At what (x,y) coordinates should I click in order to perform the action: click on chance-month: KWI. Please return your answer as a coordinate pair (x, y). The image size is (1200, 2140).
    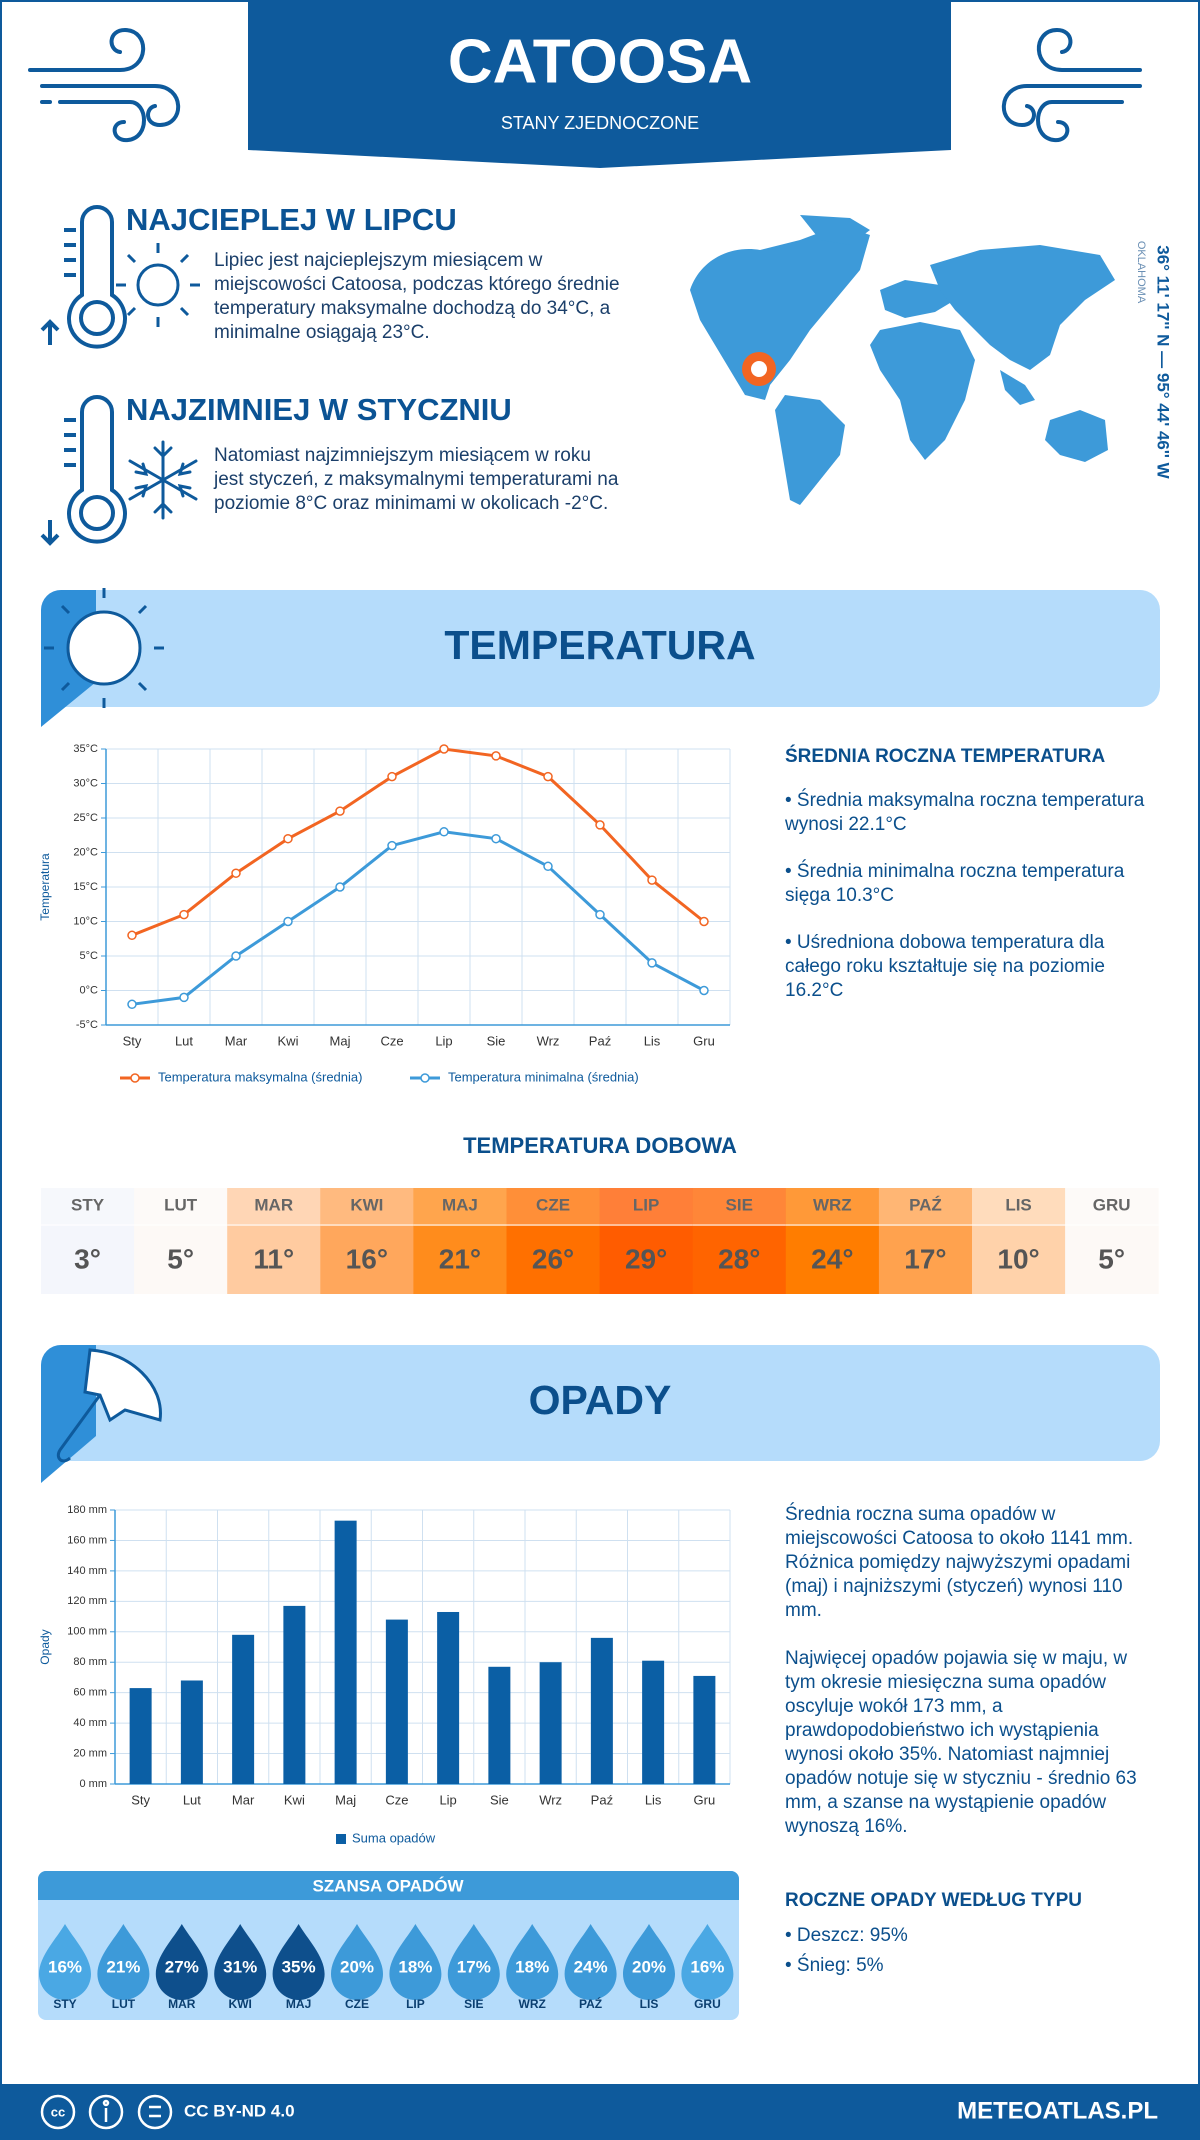
    Looking at the image, I should click on (240, 2004).